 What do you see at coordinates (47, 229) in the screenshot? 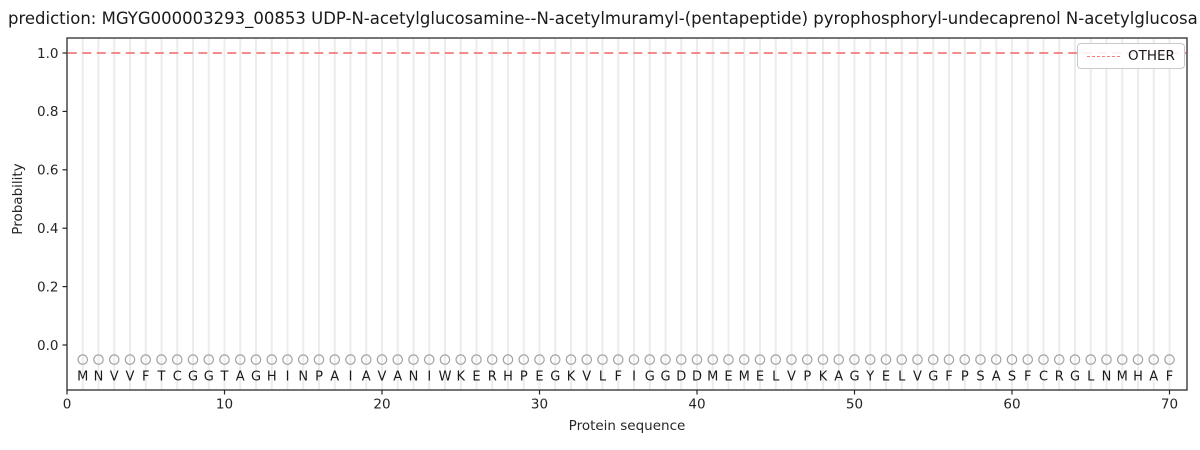
I see `y-tick-label: 0.4` at bounding box center [47, 229].